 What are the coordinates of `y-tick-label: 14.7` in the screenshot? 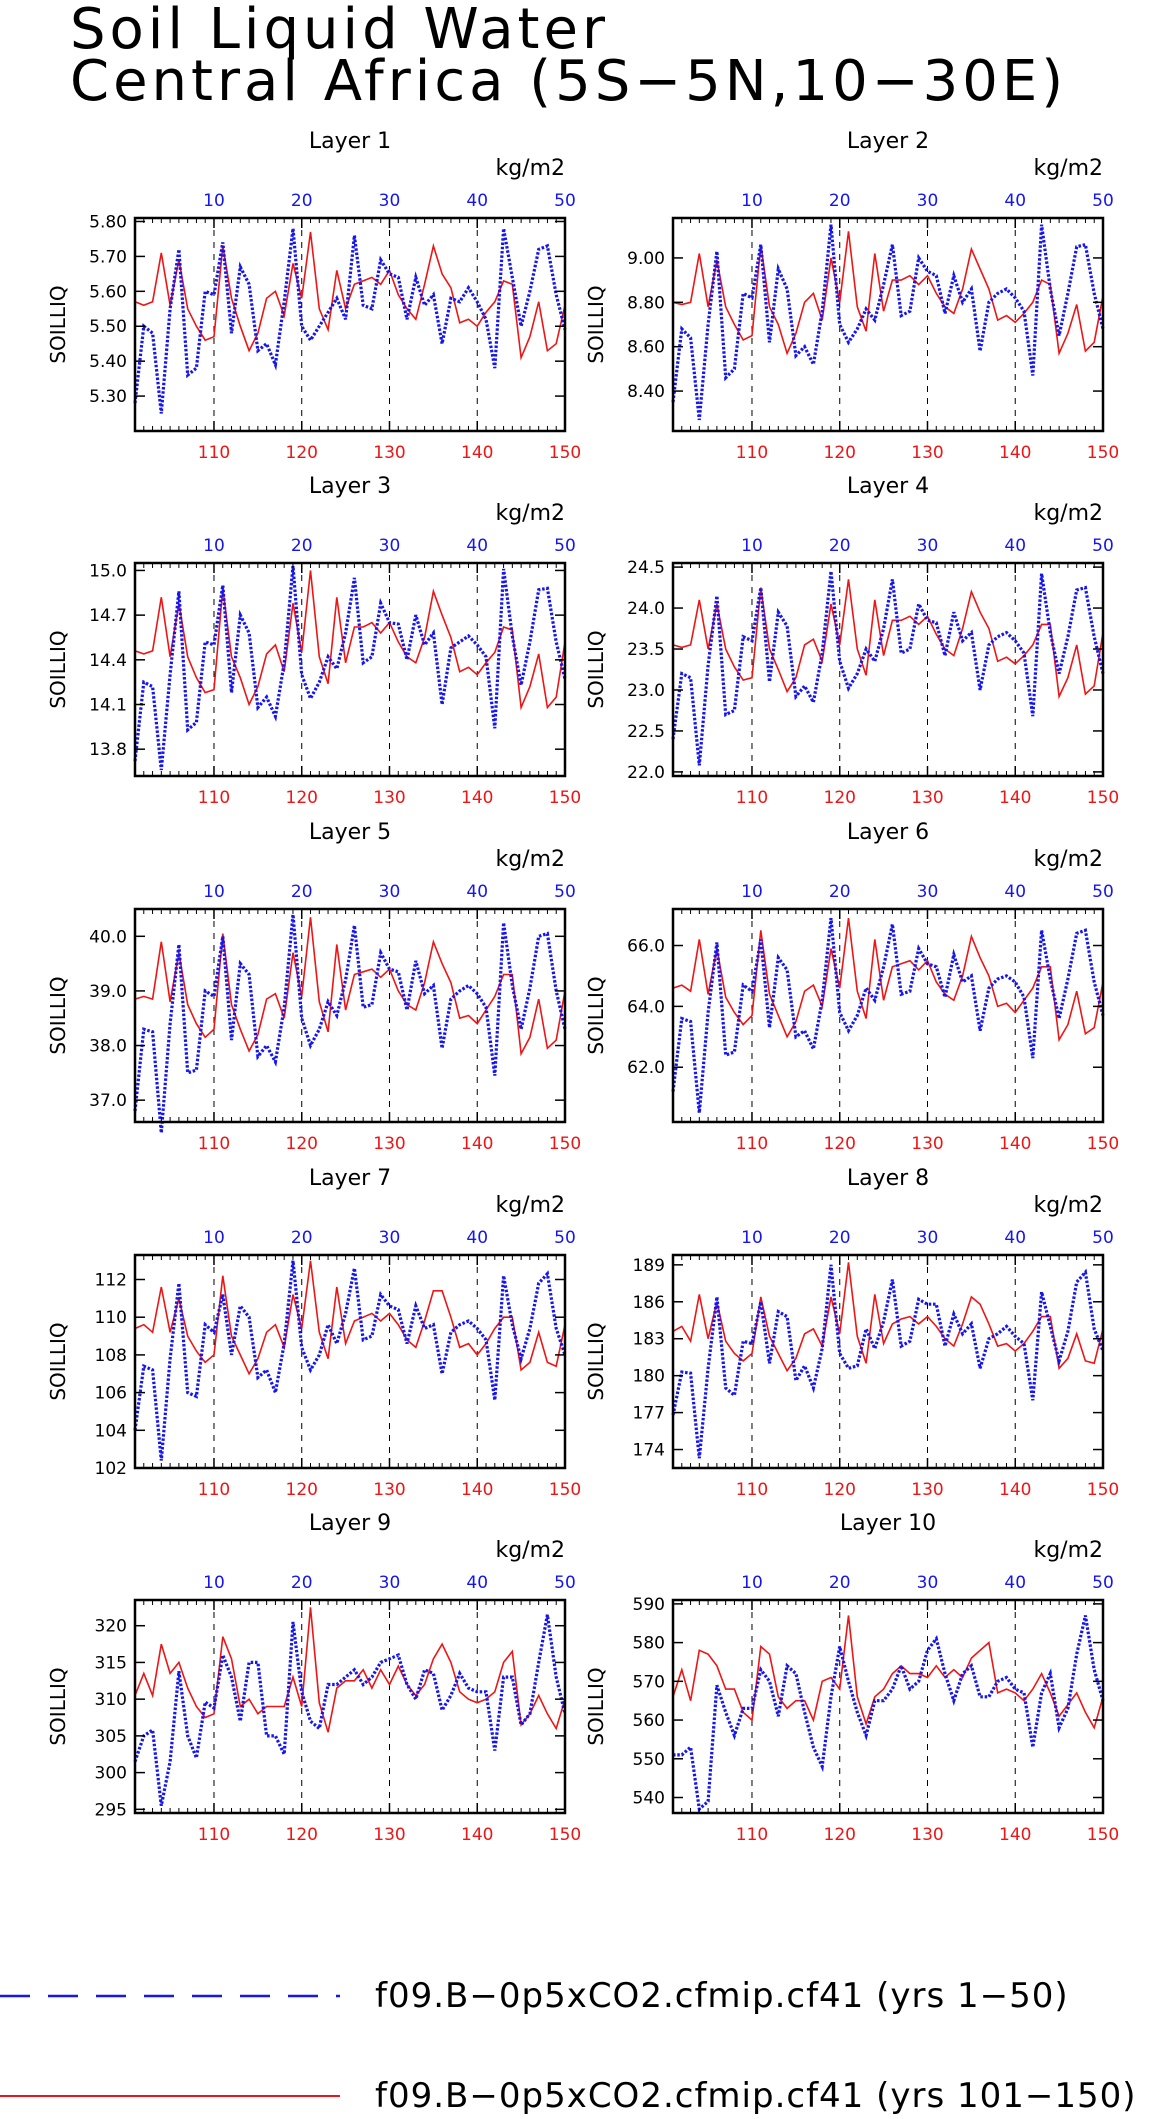 It's located at (108, 616).